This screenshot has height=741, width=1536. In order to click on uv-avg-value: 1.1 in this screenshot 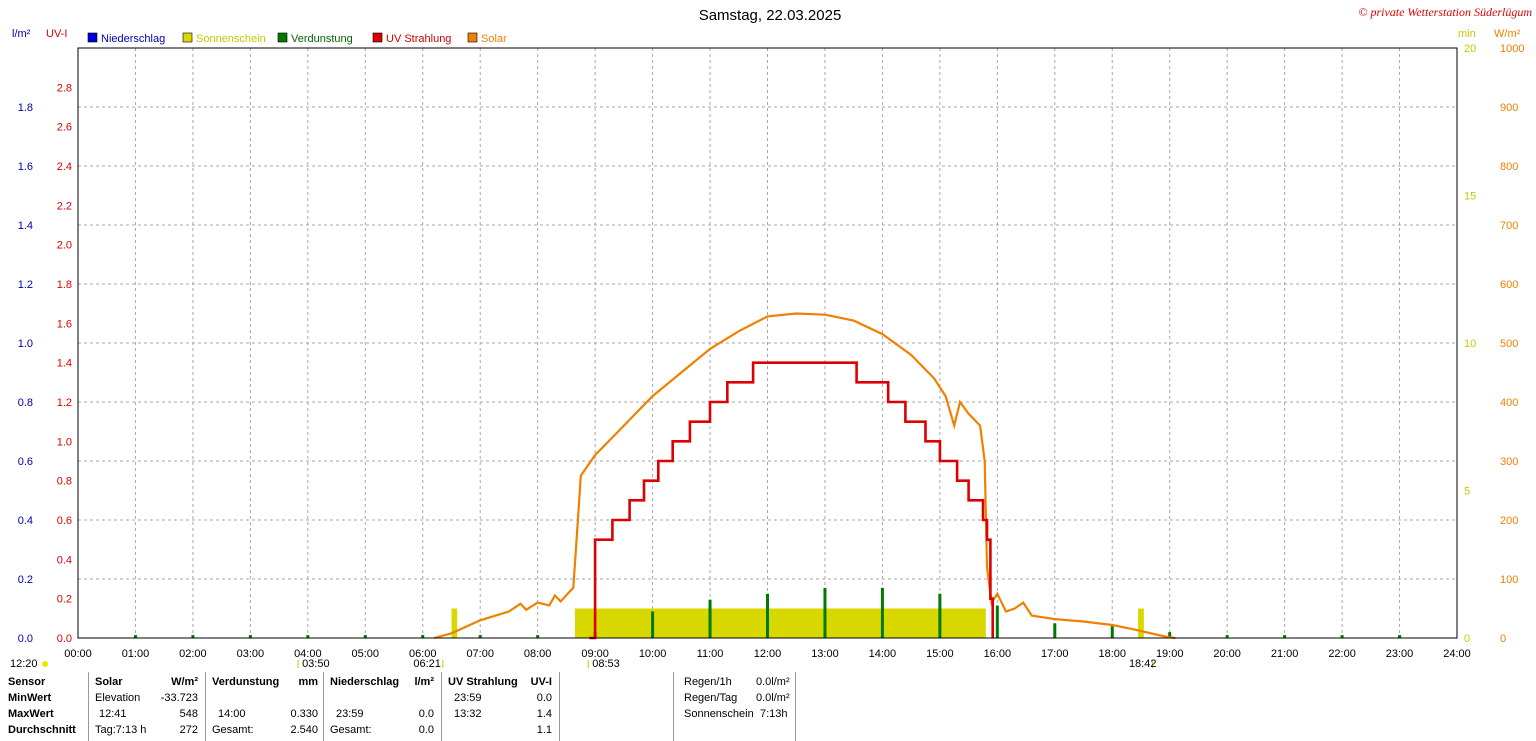, I will do `click(544, 730)`.